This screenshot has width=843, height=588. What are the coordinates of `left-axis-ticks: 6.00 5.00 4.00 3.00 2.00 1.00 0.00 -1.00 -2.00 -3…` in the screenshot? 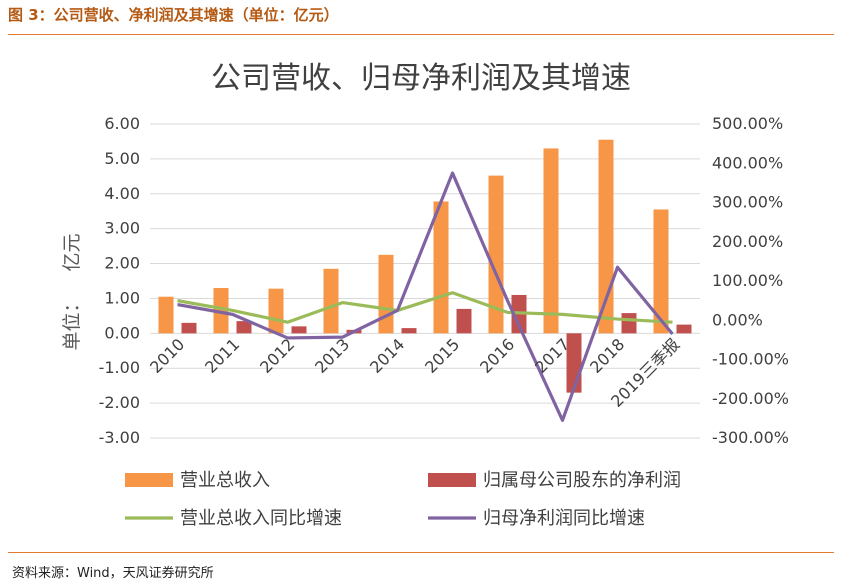 It's located at (119, 280).